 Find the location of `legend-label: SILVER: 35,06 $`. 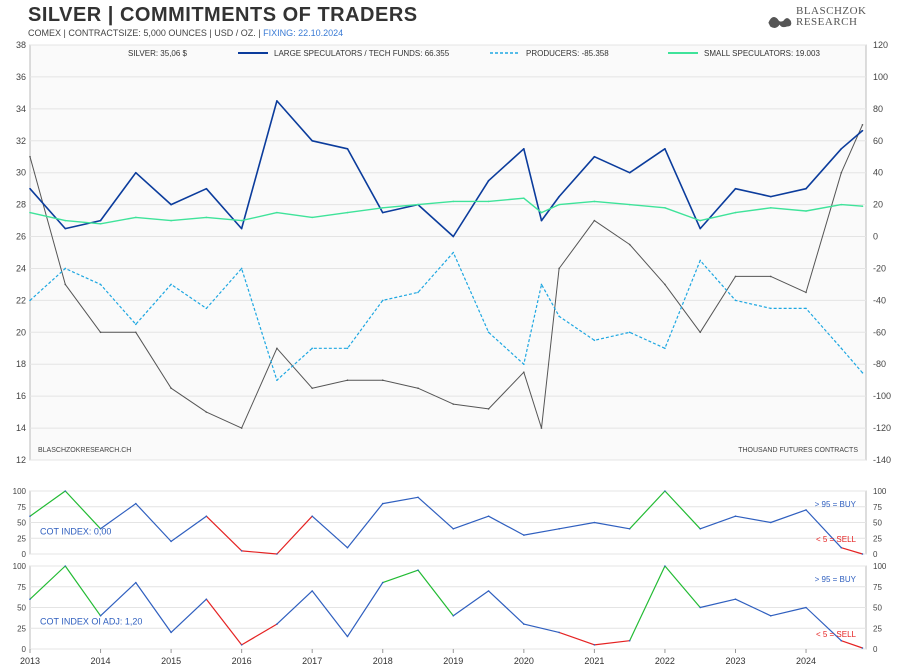

legend-label: SILVER: 35,06 $ is located at coordinates (158, 53).